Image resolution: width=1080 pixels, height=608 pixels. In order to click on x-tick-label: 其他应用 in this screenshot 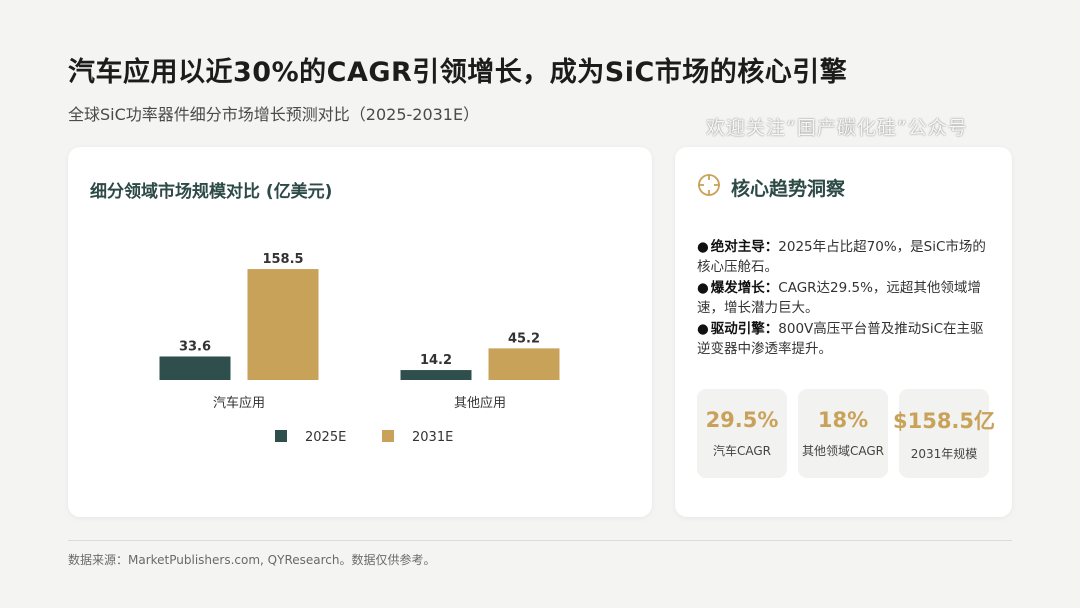, I will do `click(480, 403)`.